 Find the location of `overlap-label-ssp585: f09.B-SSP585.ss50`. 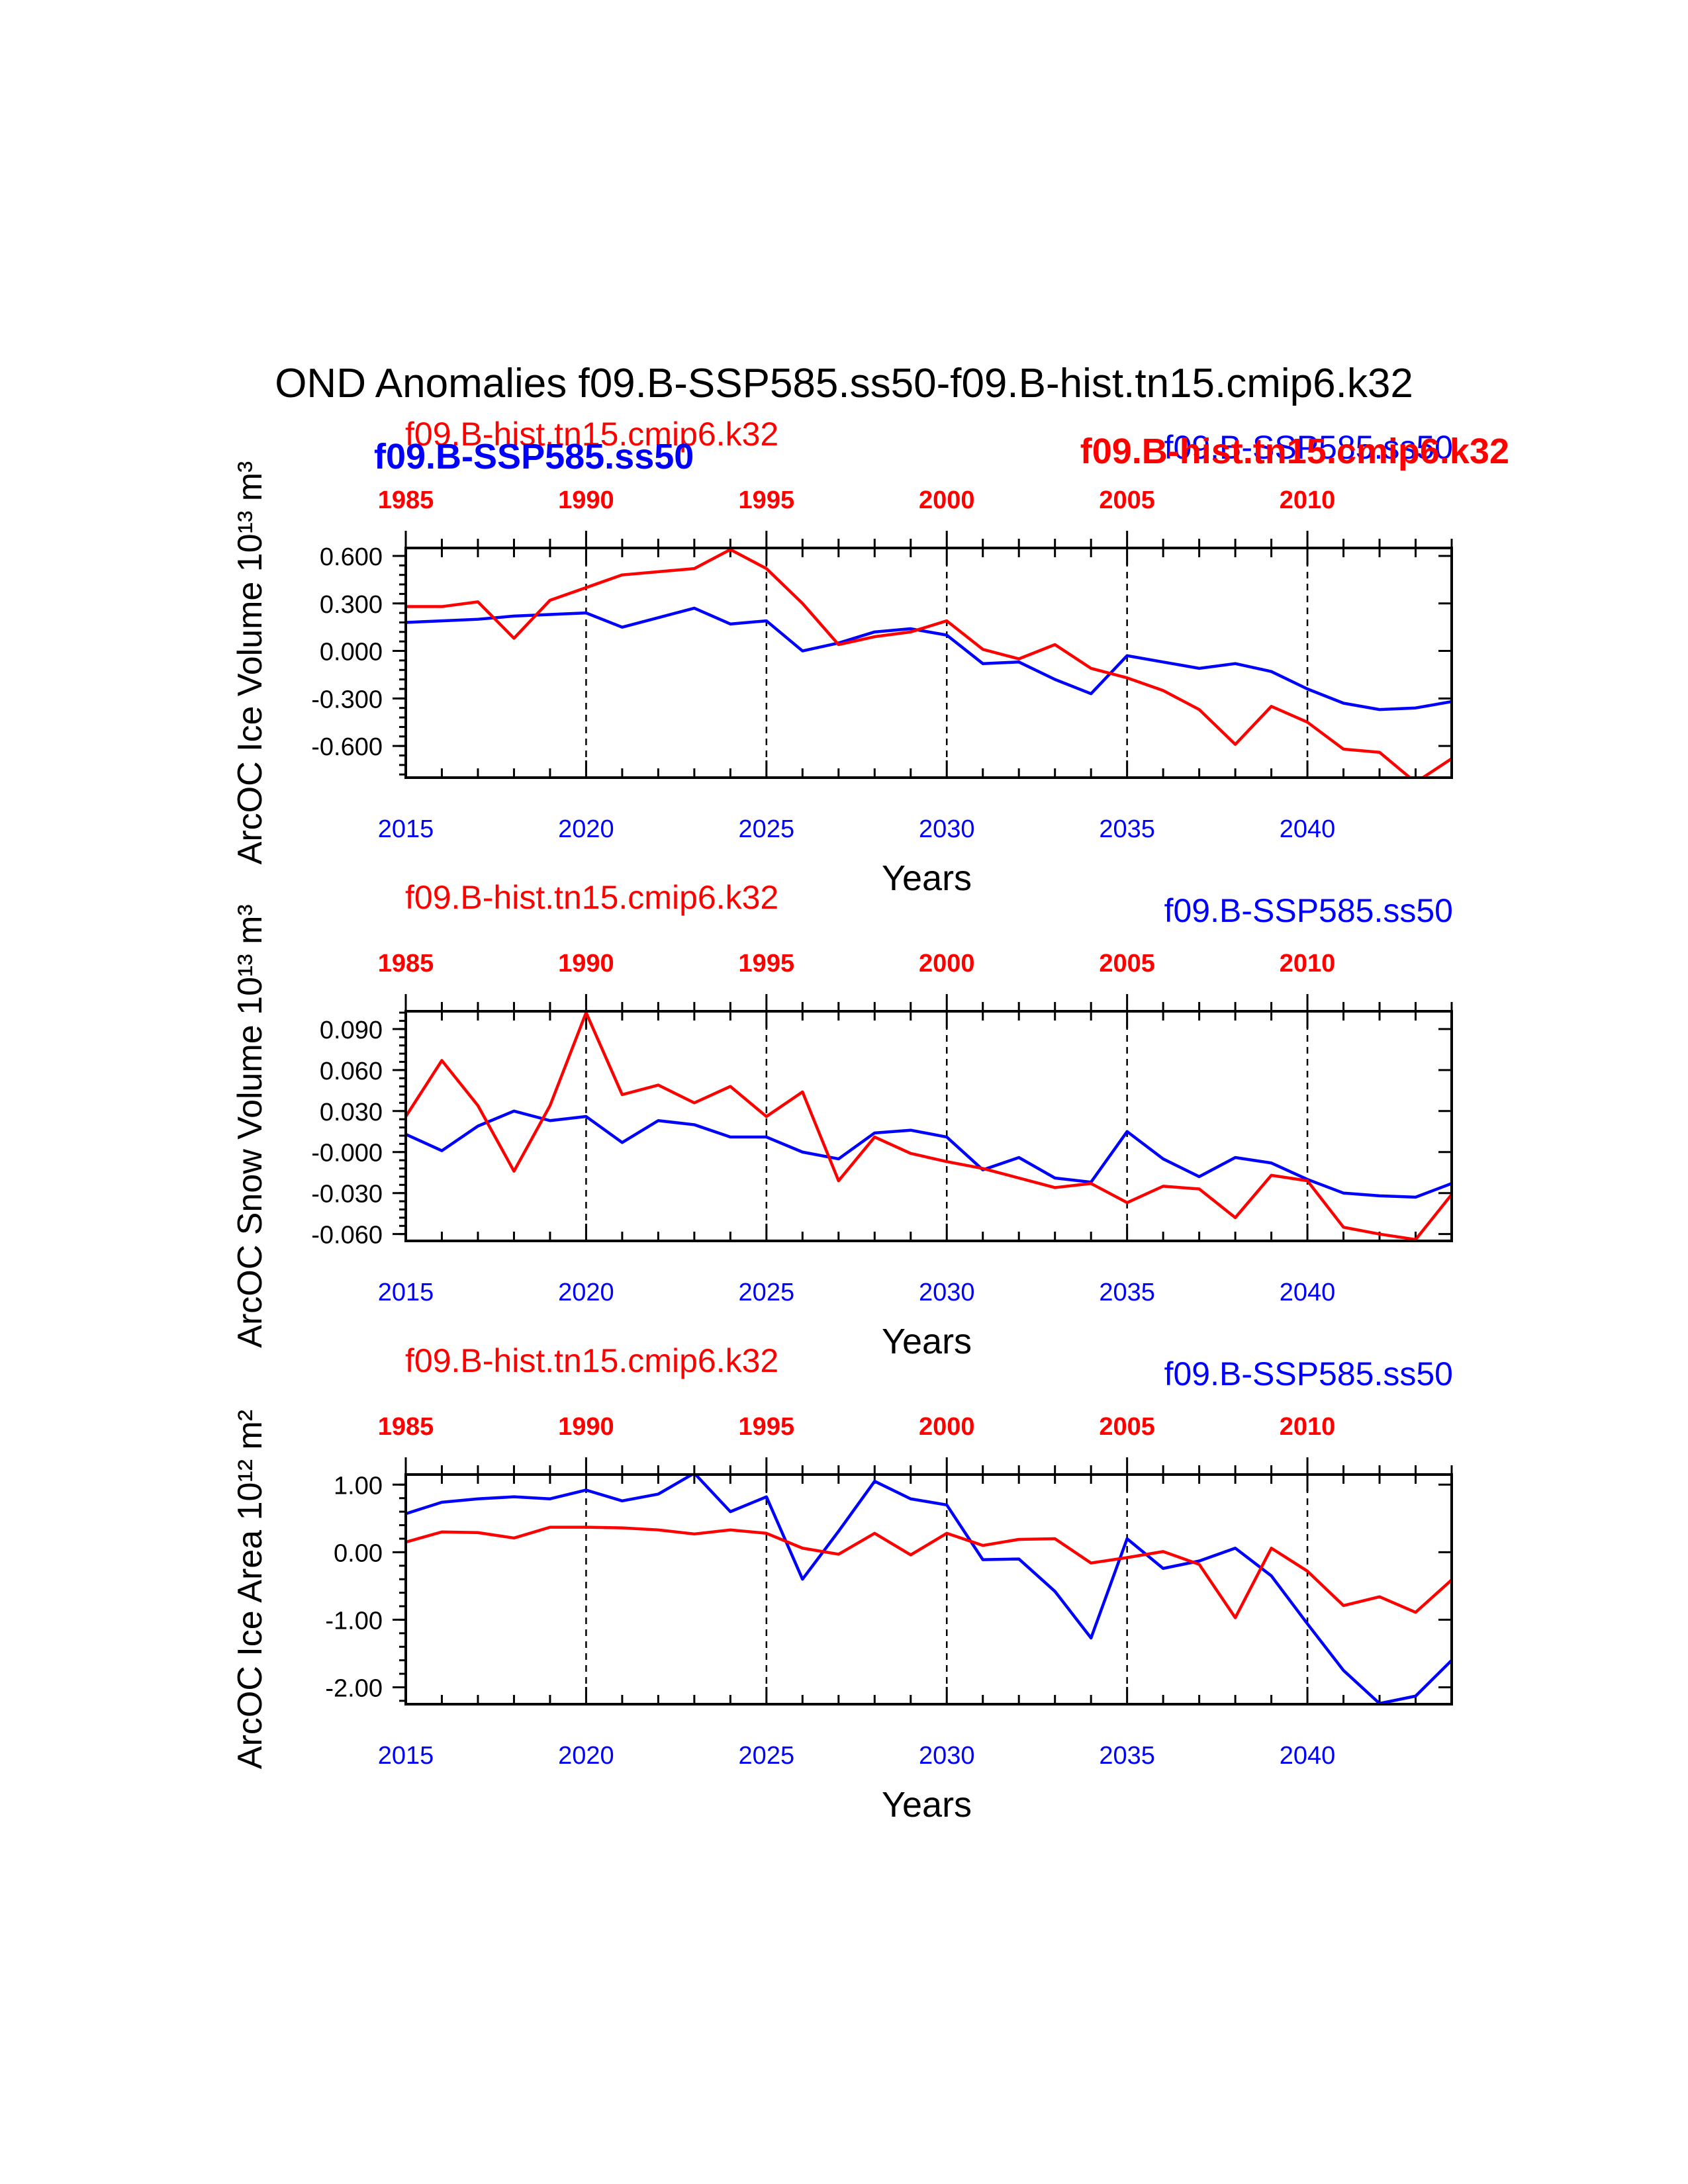

overlap-label-ssp585: f09.B-SSP585.ss50 is located at coordinates (534, 457).